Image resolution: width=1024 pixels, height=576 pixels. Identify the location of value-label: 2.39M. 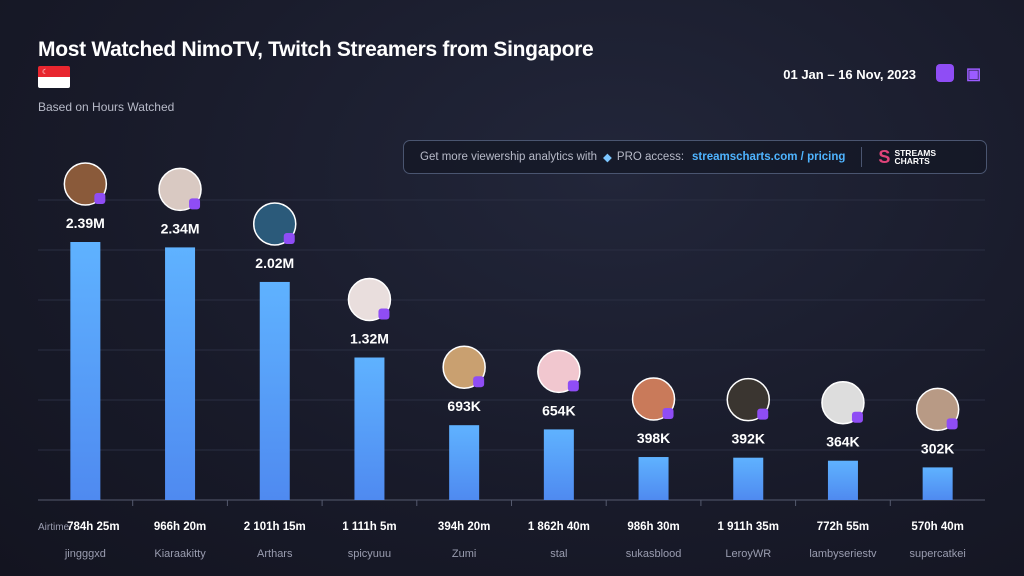
(85, 223).